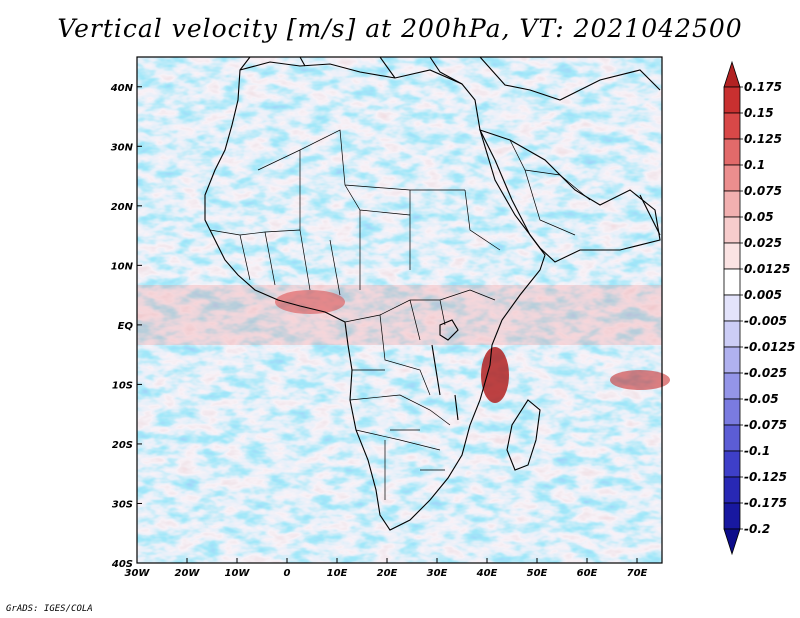  Describe the element at coordinates (122, 445) in the screenshot. I see `lat-tick-label: 20S` at that location.